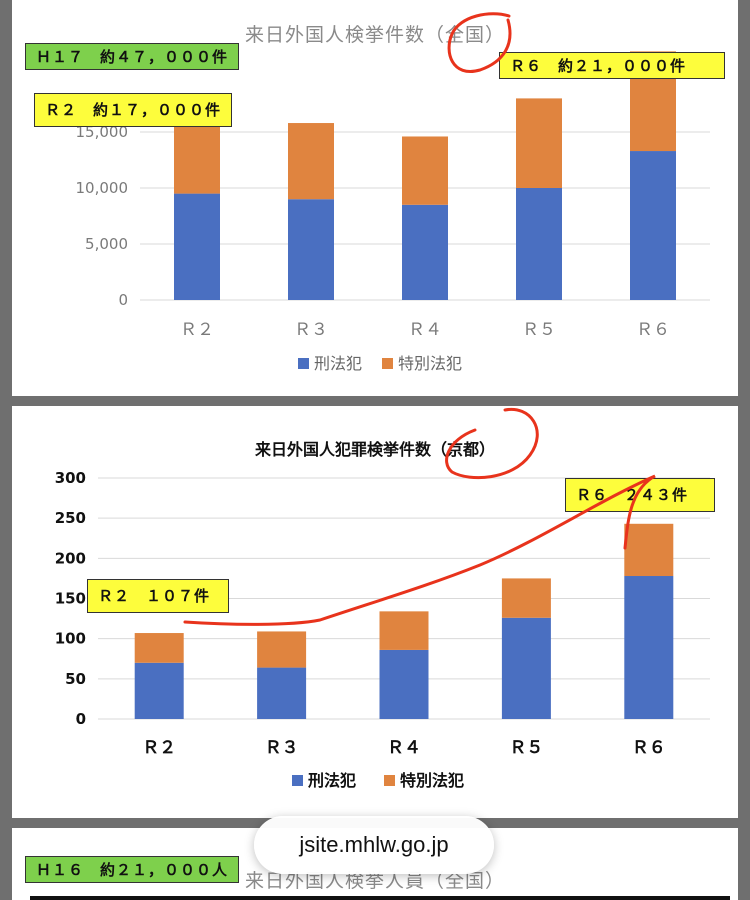 The height and width of the screenshot is (900, 750). What do you see at coordinates (75, 679) in the screenshot?
I see `y-tick-label: 50` at bounding box center [75, 679].